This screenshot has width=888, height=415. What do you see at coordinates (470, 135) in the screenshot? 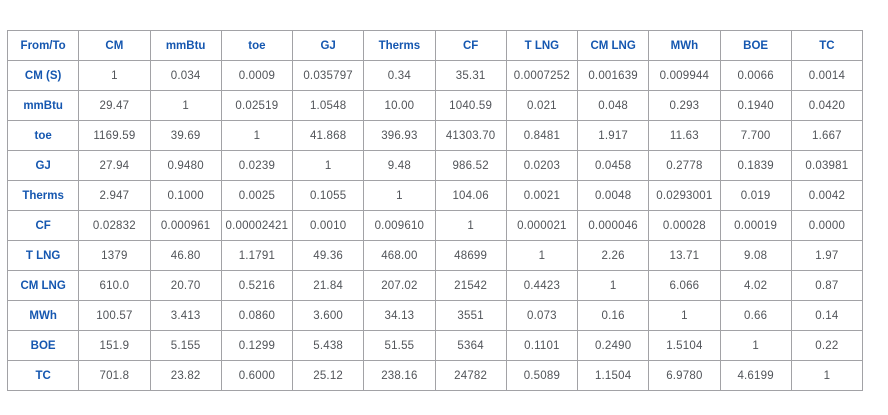
I see `table-cell: 41303.70` at bounding box center [470, 135].